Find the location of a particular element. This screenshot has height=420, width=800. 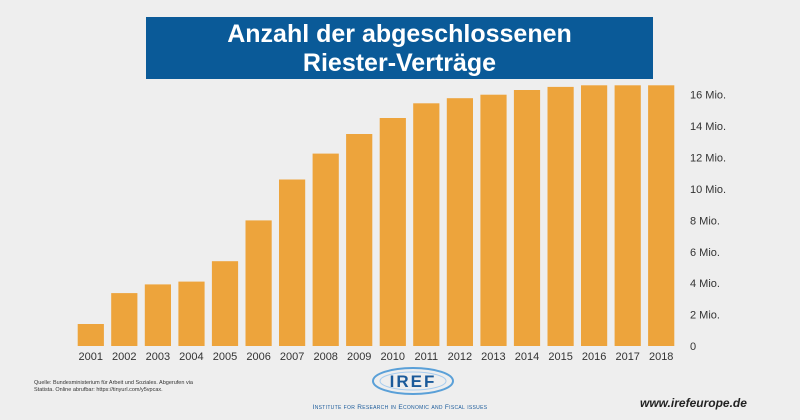

bar-2009 is located at coordinates (359, 240).